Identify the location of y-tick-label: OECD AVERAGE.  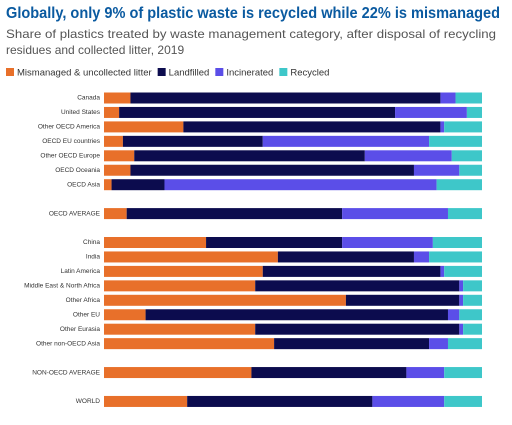
(75, 213).